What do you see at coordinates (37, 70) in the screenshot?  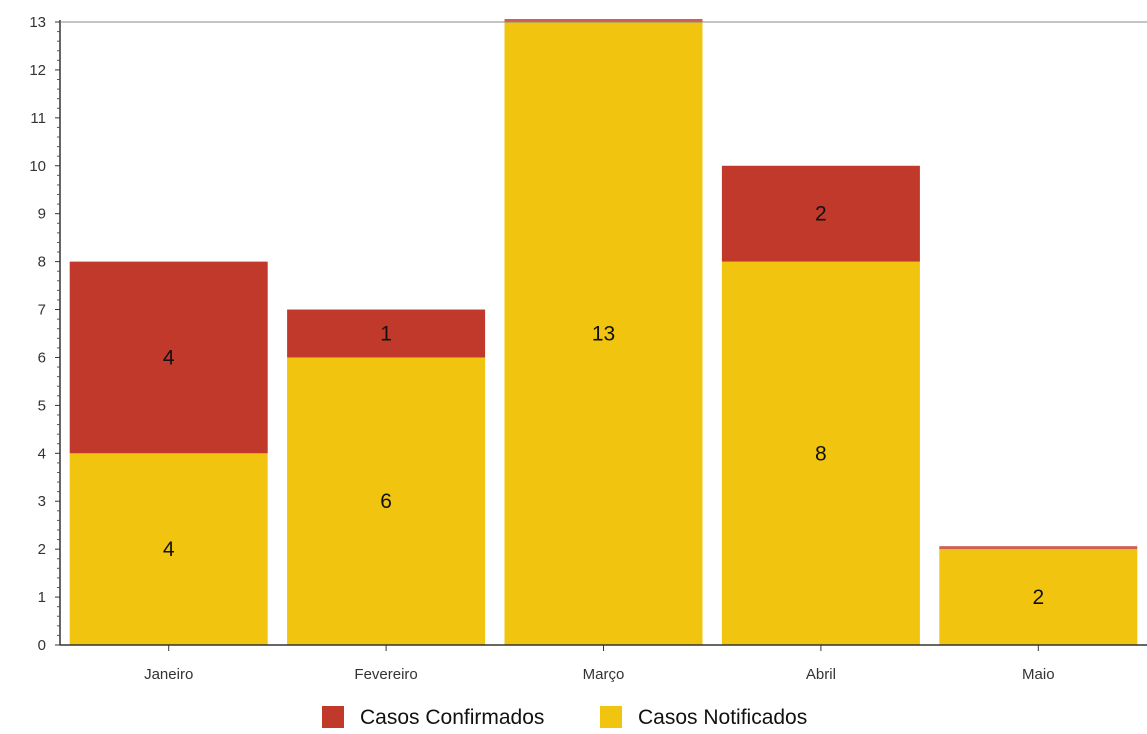 I see `y-tick-label: 12` at bounding box center [37, 70].